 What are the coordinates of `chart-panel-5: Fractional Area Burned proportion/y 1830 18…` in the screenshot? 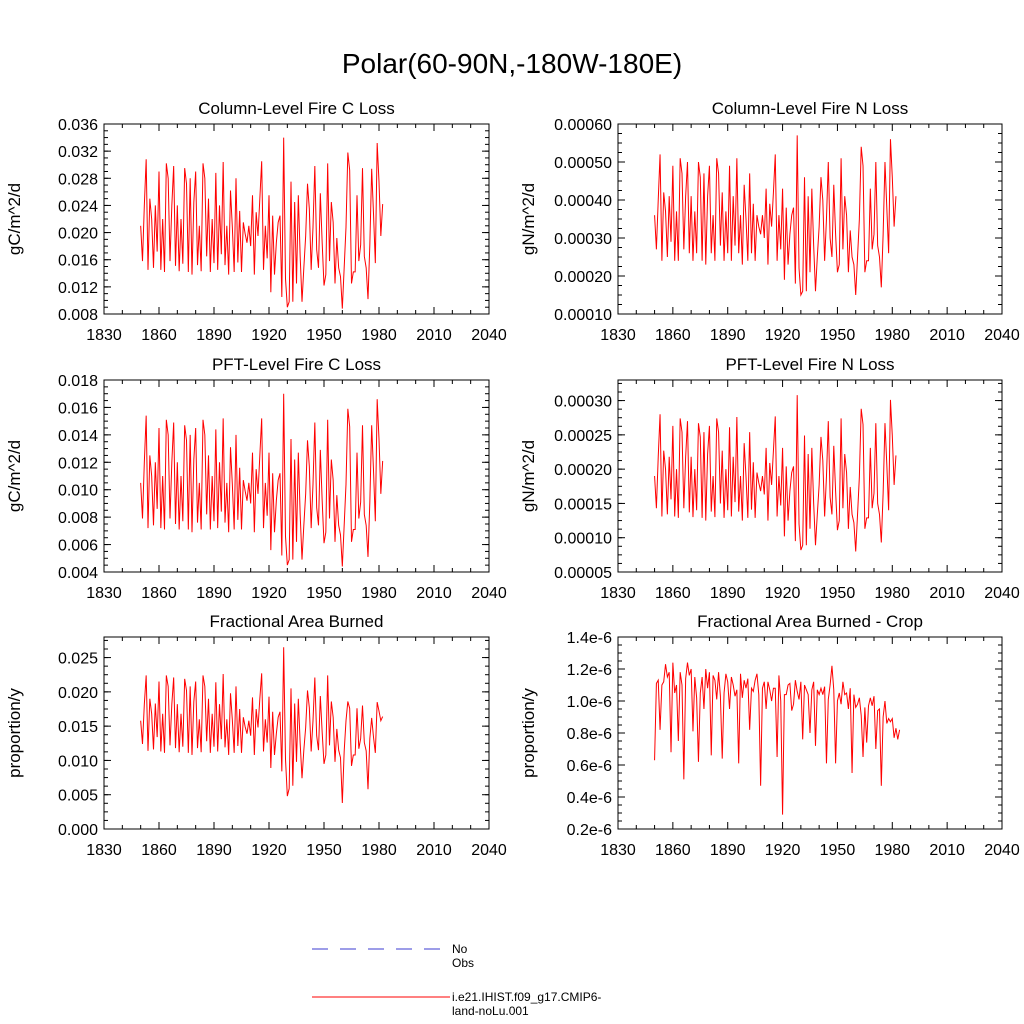 It's located at (256, 735).